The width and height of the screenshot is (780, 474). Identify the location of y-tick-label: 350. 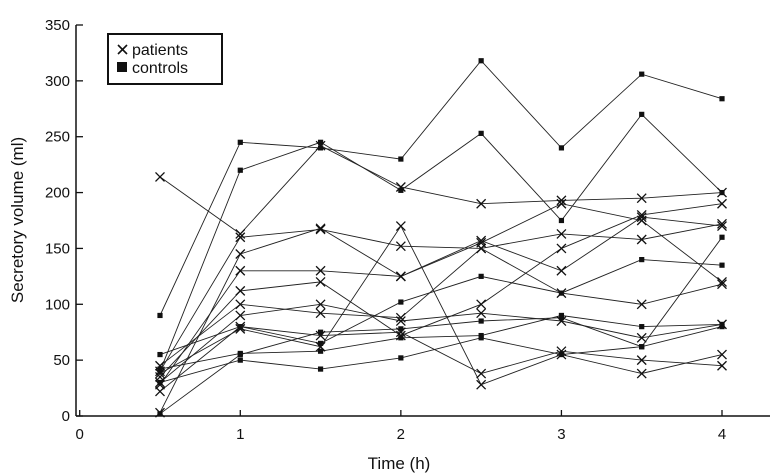
(57, 25).